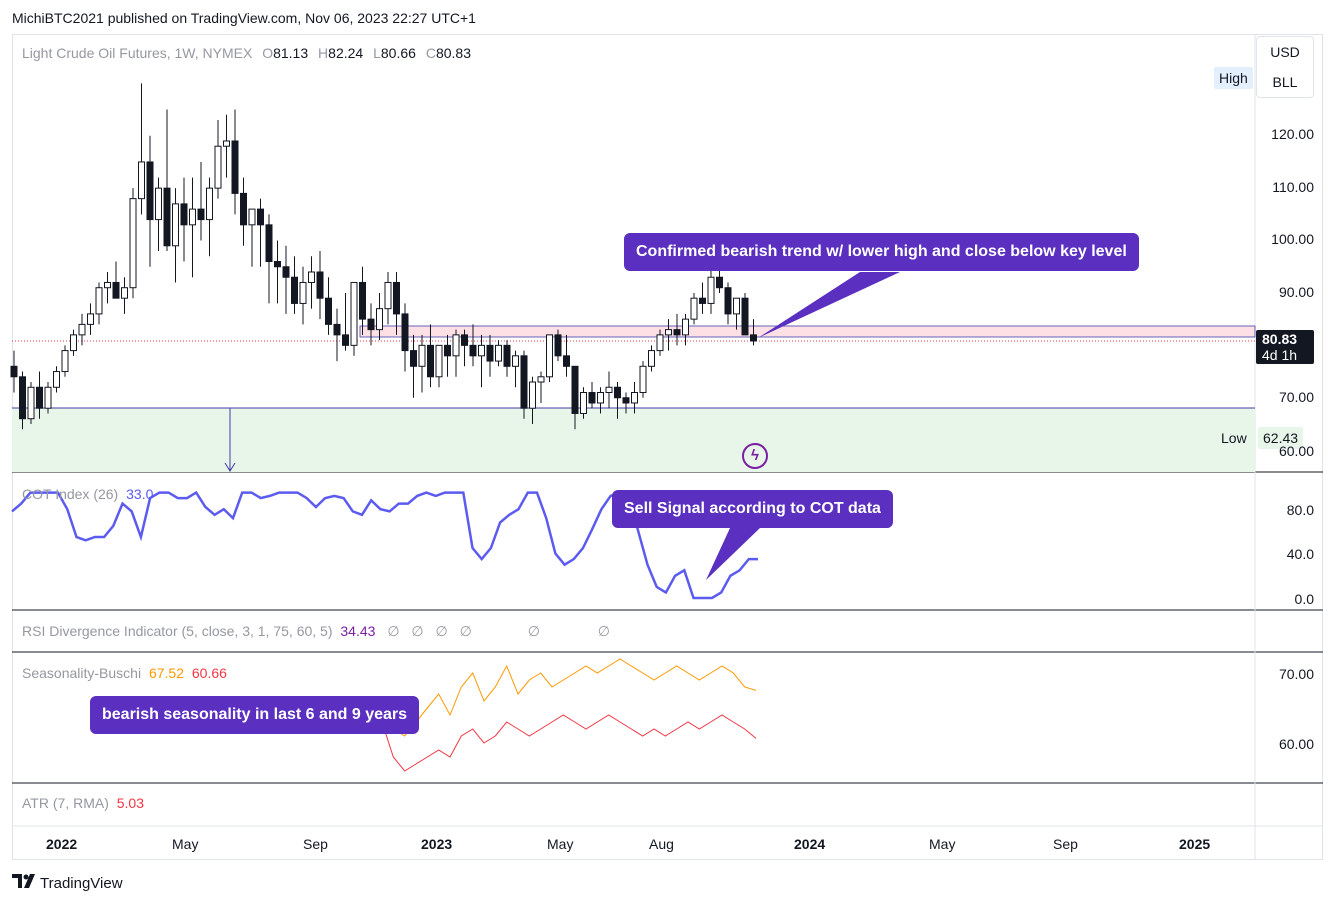  I want to click on time-tick-may-22: May, so click(185, 844).